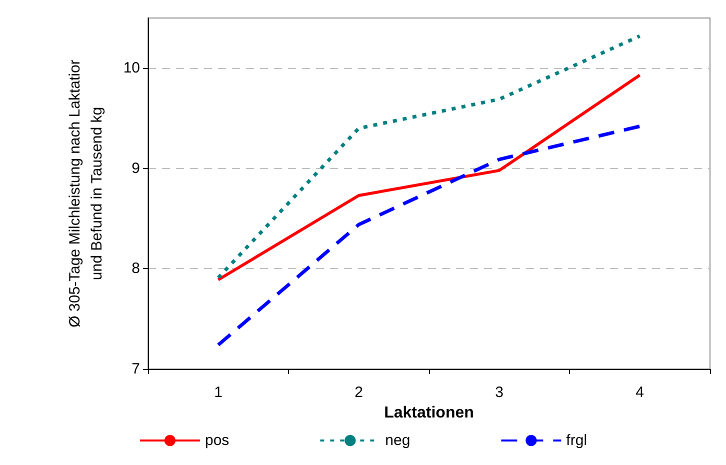 The image size is (726, 465). Describe the element at coordinates (429, 413) in the screenshot. I see `x-axis-title: Laktationen` at that location.